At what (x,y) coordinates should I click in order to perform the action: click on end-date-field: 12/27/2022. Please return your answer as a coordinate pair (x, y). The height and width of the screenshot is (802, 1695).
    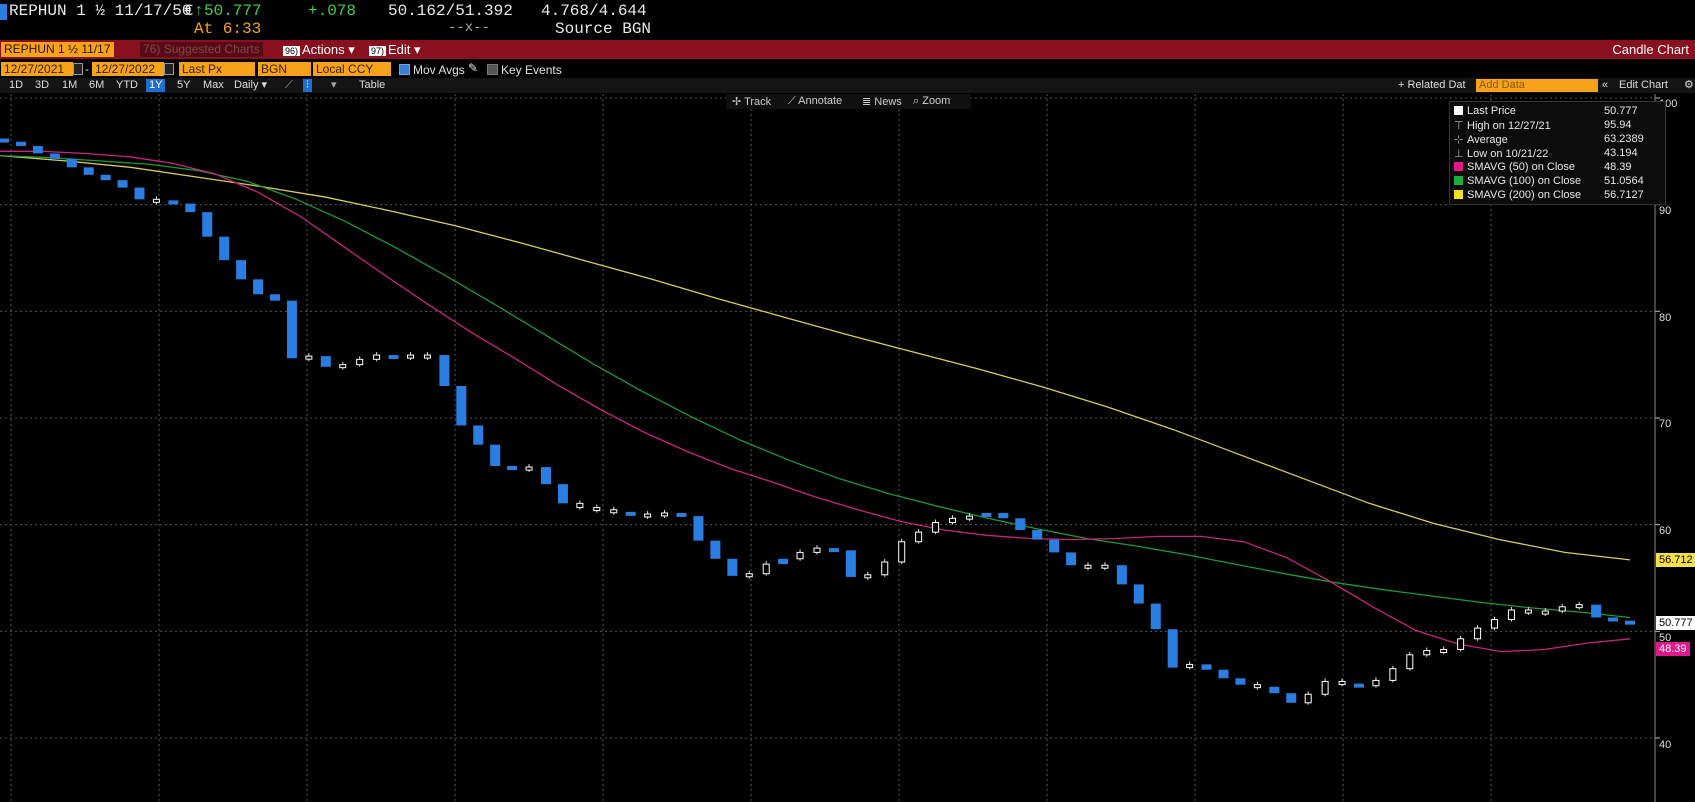
    Looking at the image, I should click on (128, 69).